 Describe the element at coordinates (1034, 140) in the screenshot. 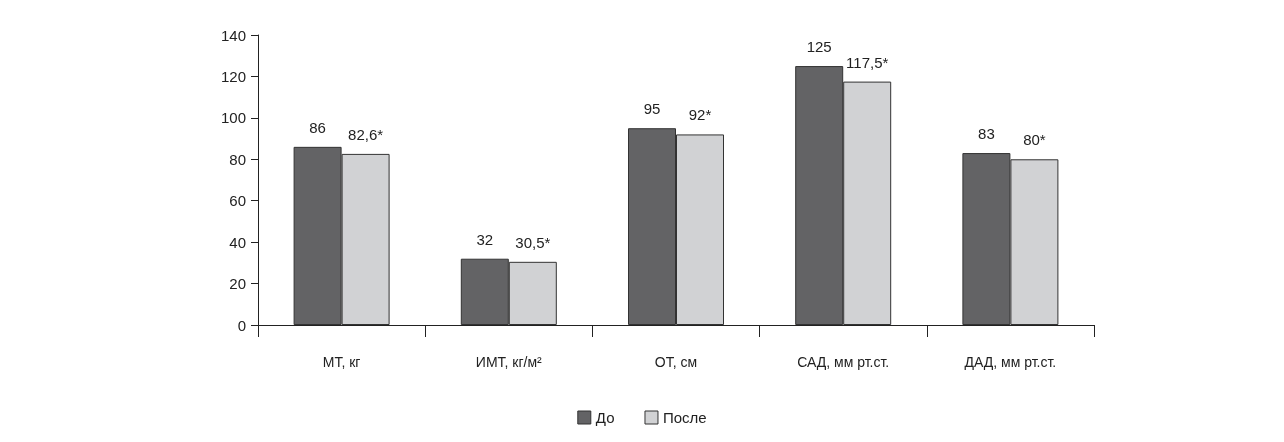

I see `data-label: 80*` at that location.